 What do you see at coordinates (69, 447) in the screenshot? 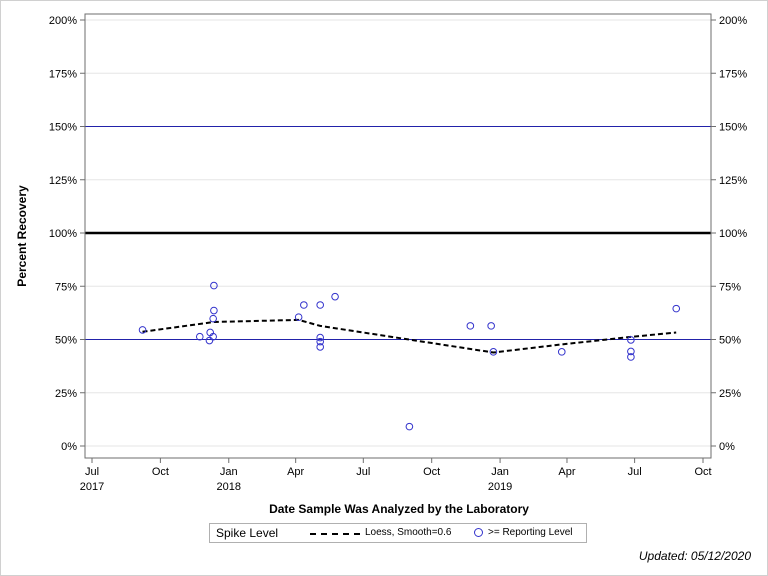
I see `y-tick-label: 0%` at bounding box center [69, 447].